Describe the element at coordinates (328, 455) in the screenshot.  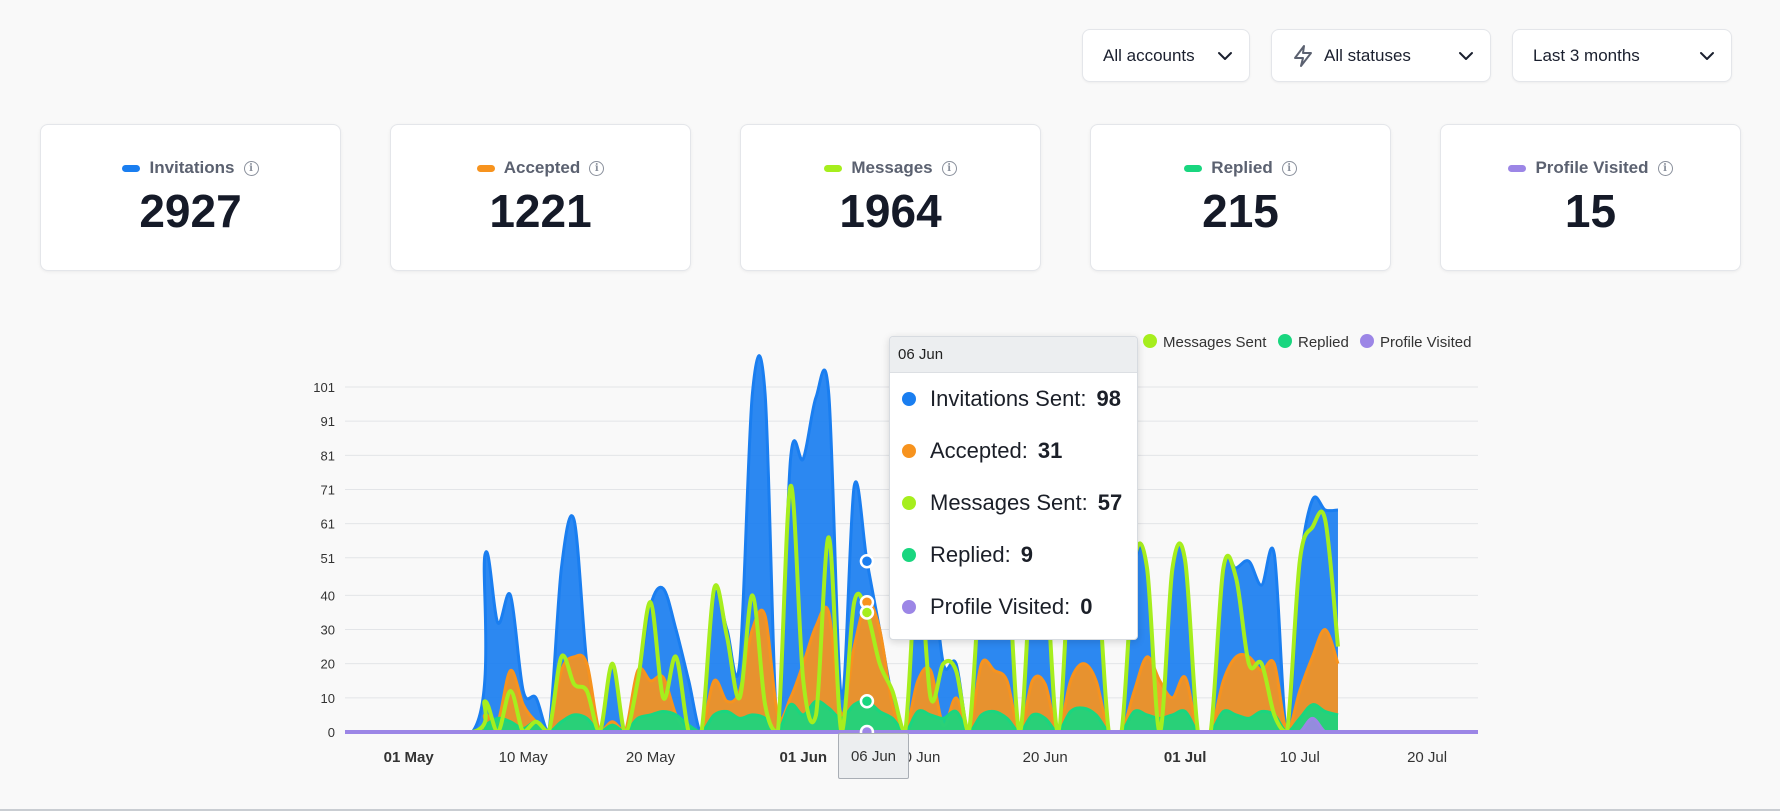
I see `y-tick-label: 81` at that location.